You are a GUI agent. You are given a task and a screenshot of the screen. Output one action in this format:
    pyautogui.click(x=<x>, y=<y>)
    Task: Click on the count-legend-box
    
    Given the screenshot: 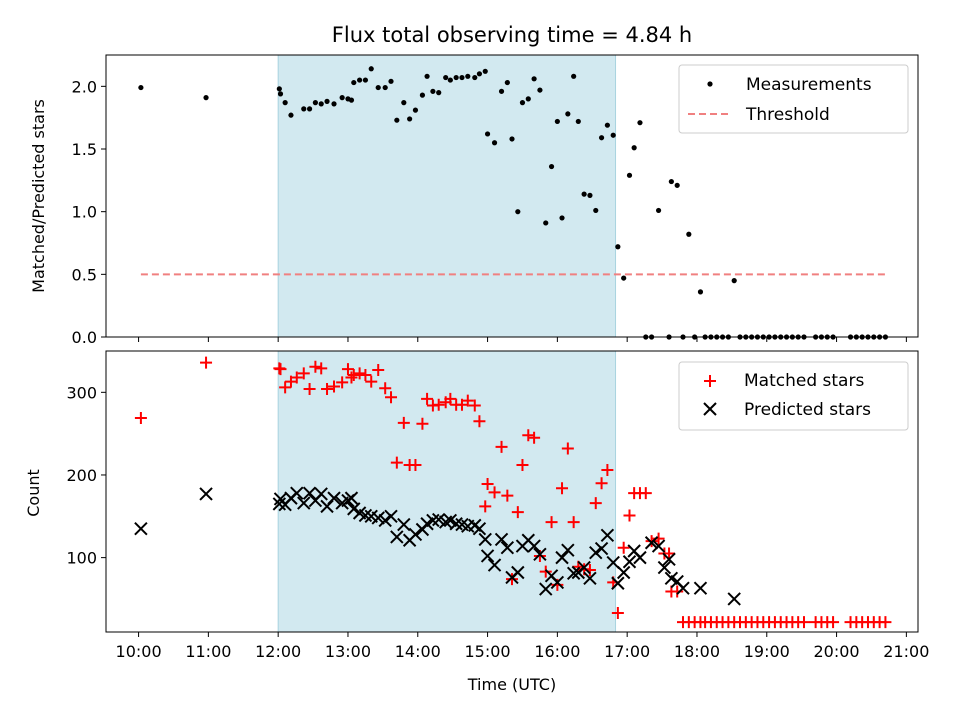 What is the action you would take?
    pyautogui.click(x=793, y=396)
    